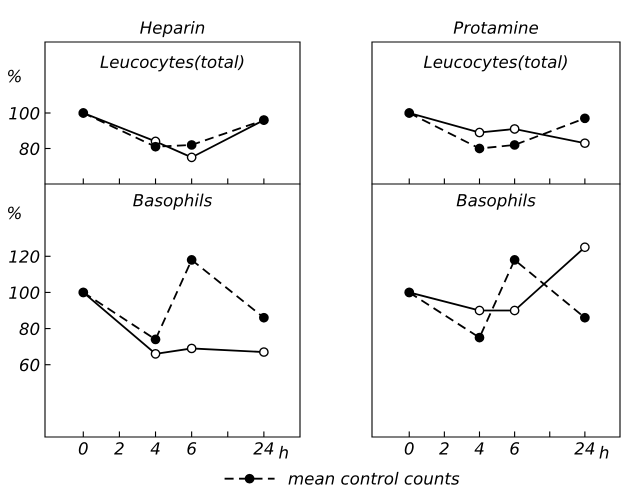 This screenshot has height=503, width=622. I want to click on y-tick-label: 60, so click(30, 365).